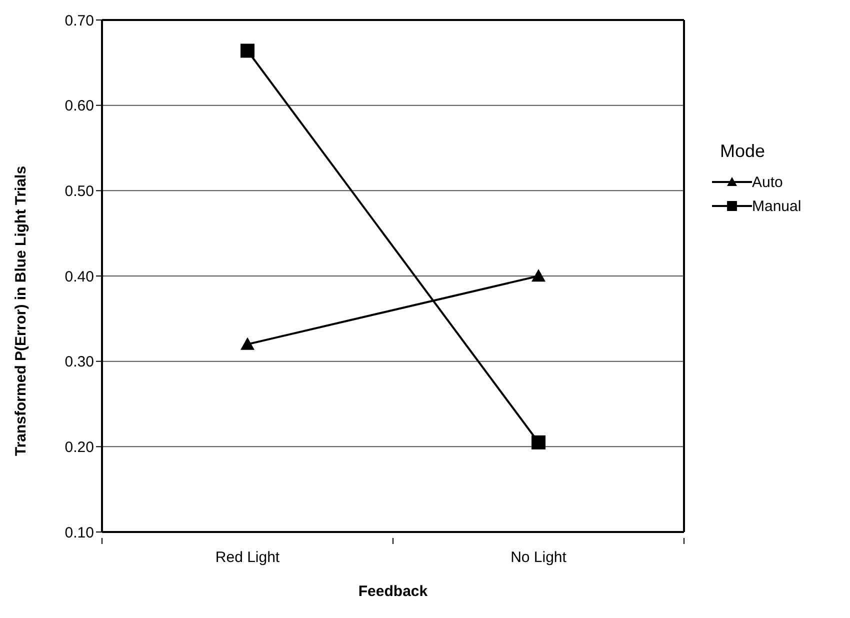  Describe the element at coordinates (247, 557) in the screenshot. I see `x-tick-label: Red Light` at that location.